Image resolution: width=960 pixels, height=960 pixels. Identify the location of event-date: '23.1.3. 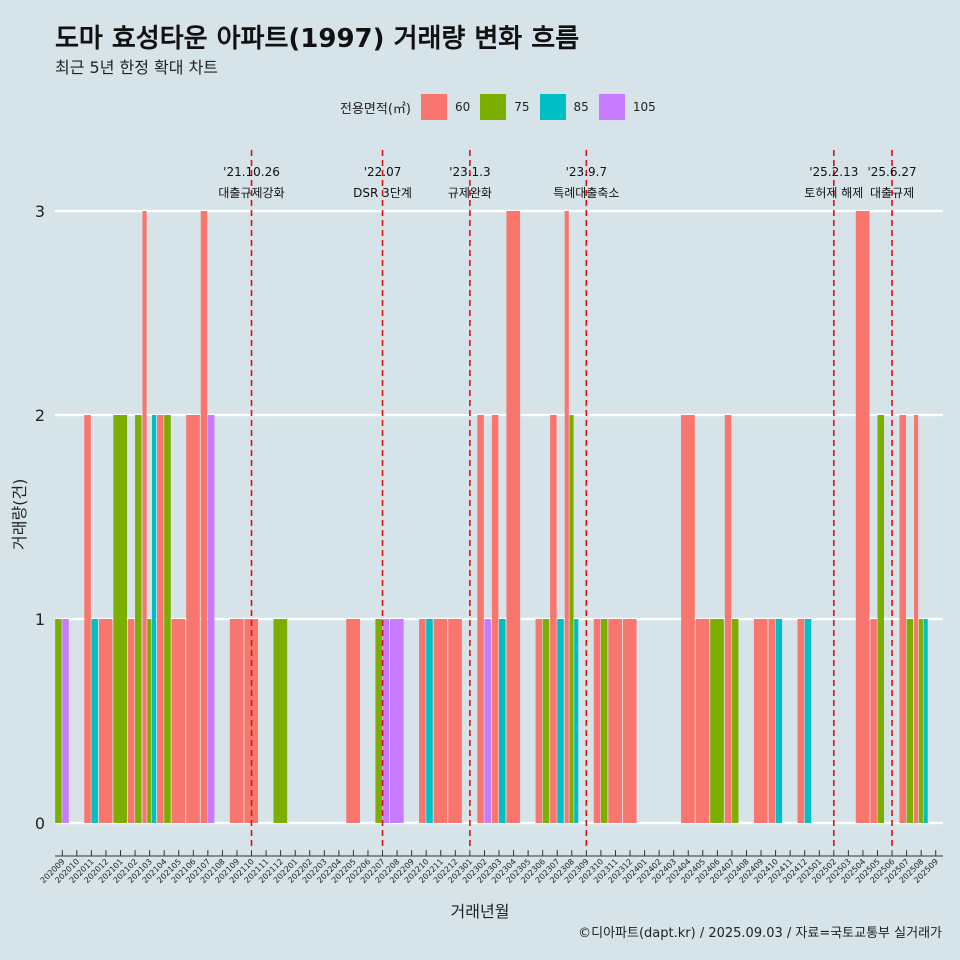
(469, 172).